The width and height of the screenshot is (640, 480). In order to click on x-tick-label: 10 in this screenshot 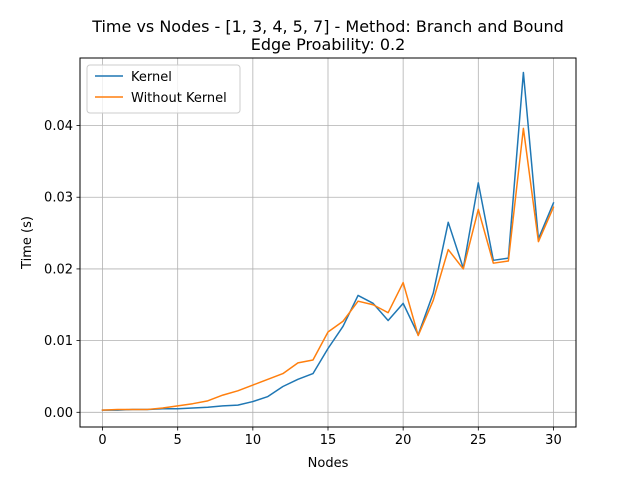, I will do `click(253, 440)`.